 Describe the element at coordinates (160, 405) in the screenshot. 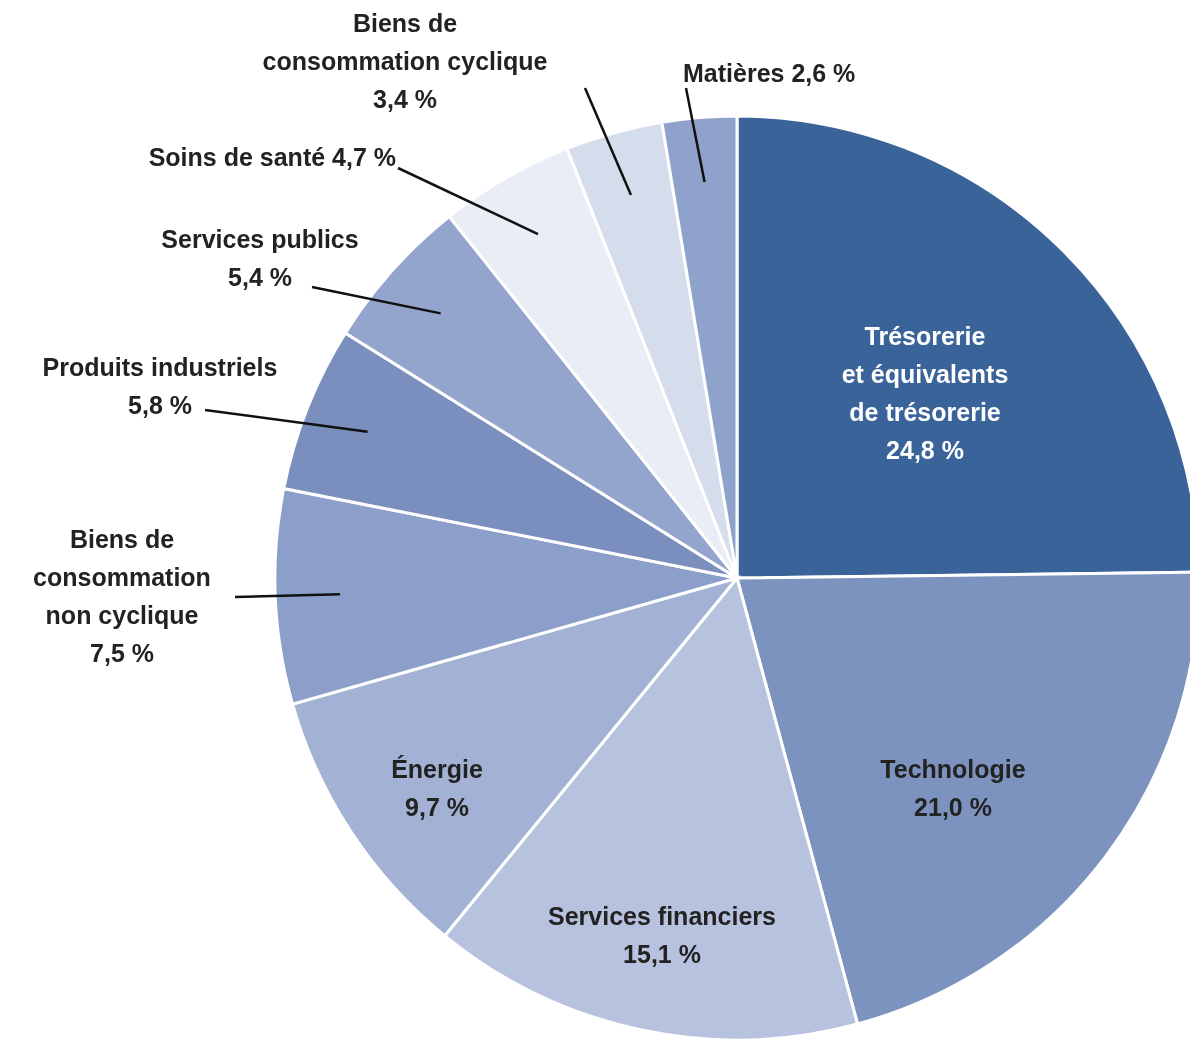

I see `data-label: 5,8 %` at that location.